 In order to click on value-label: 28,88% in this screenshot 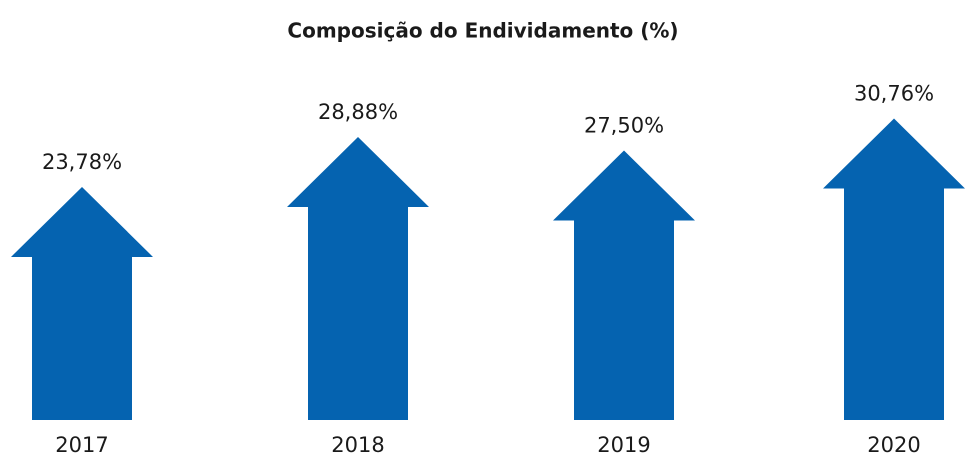, I will do `click(358, 112)`.